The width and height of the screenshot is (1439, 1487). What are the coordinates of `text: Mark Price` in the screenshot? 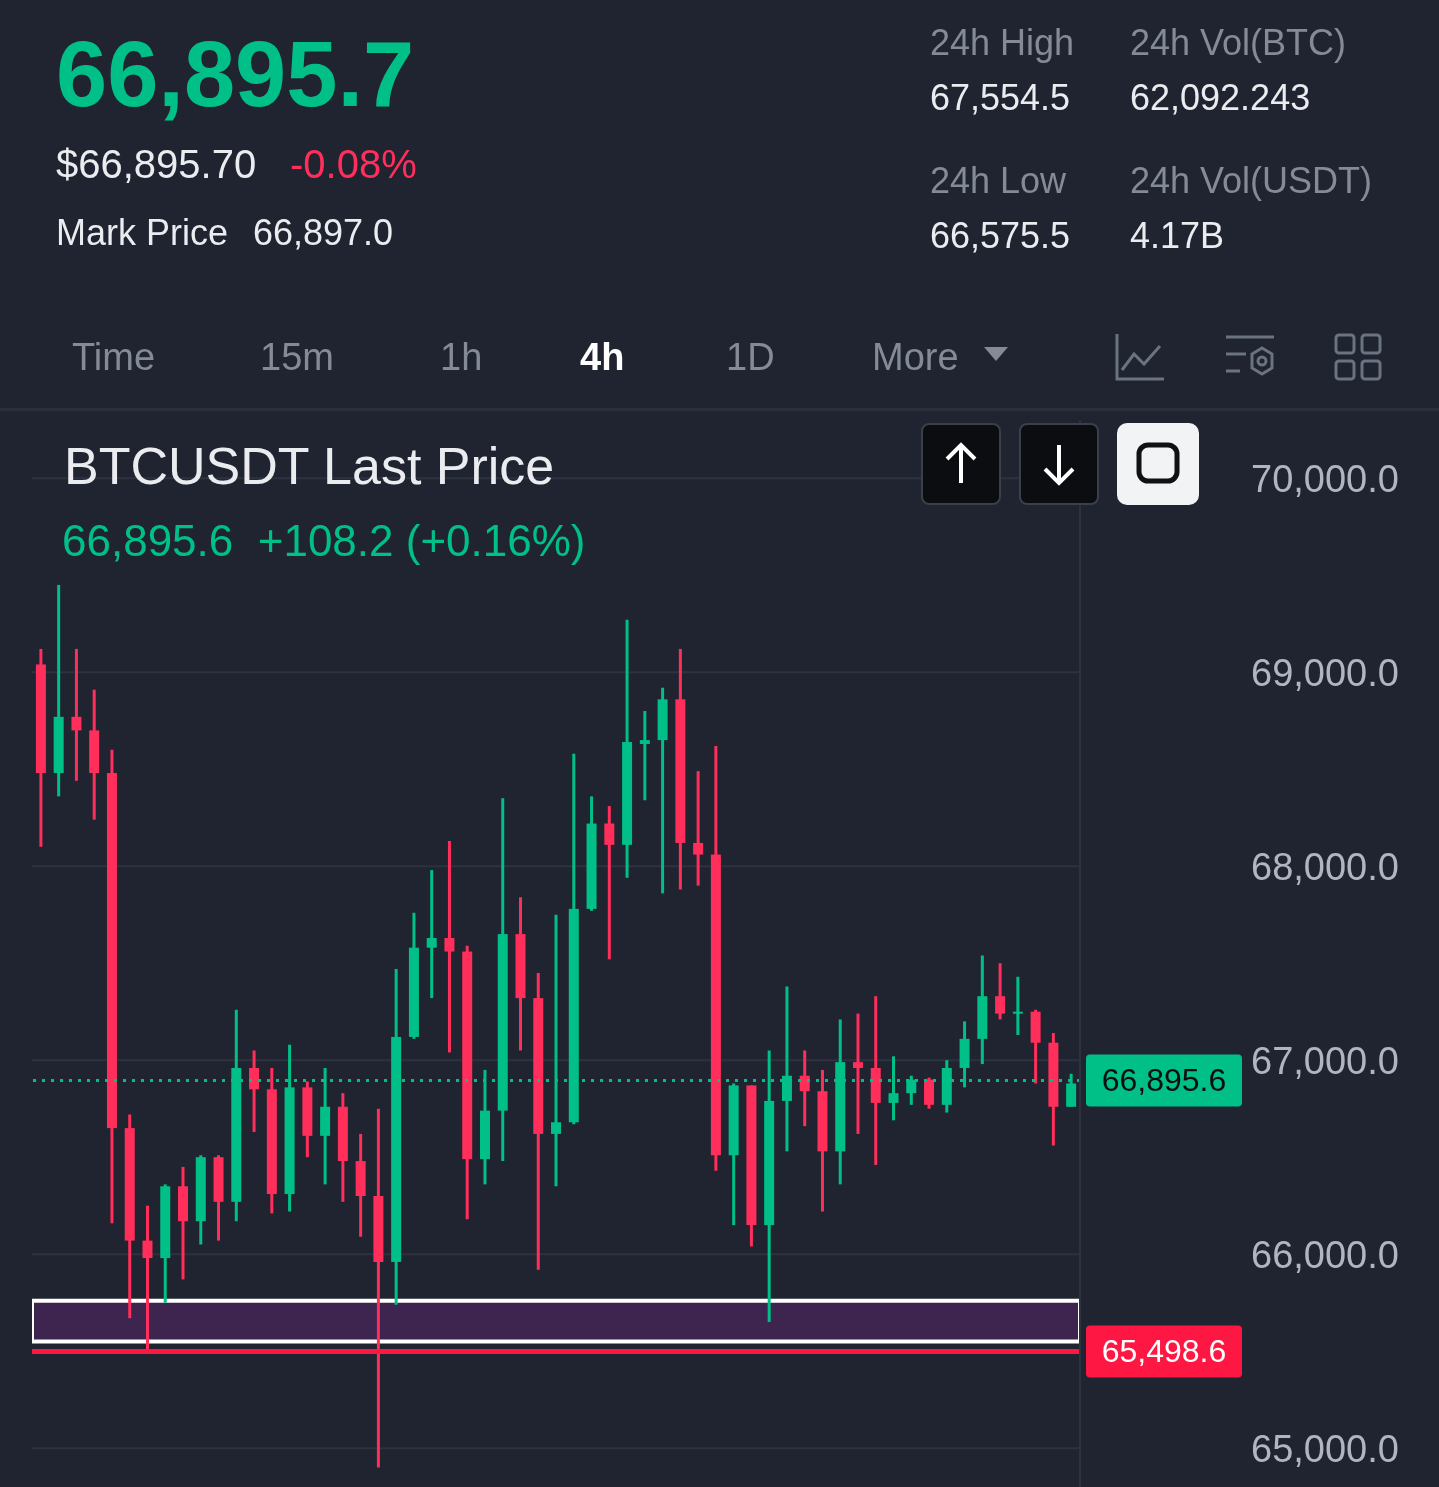 It's located at (142, 233).